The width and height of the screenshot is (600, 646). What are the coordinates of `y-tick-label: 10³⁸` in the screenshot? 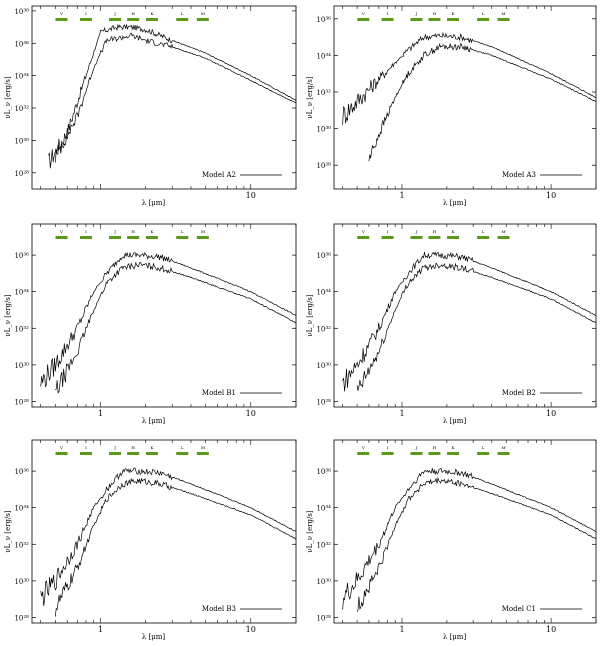 It's located at (21, 12).